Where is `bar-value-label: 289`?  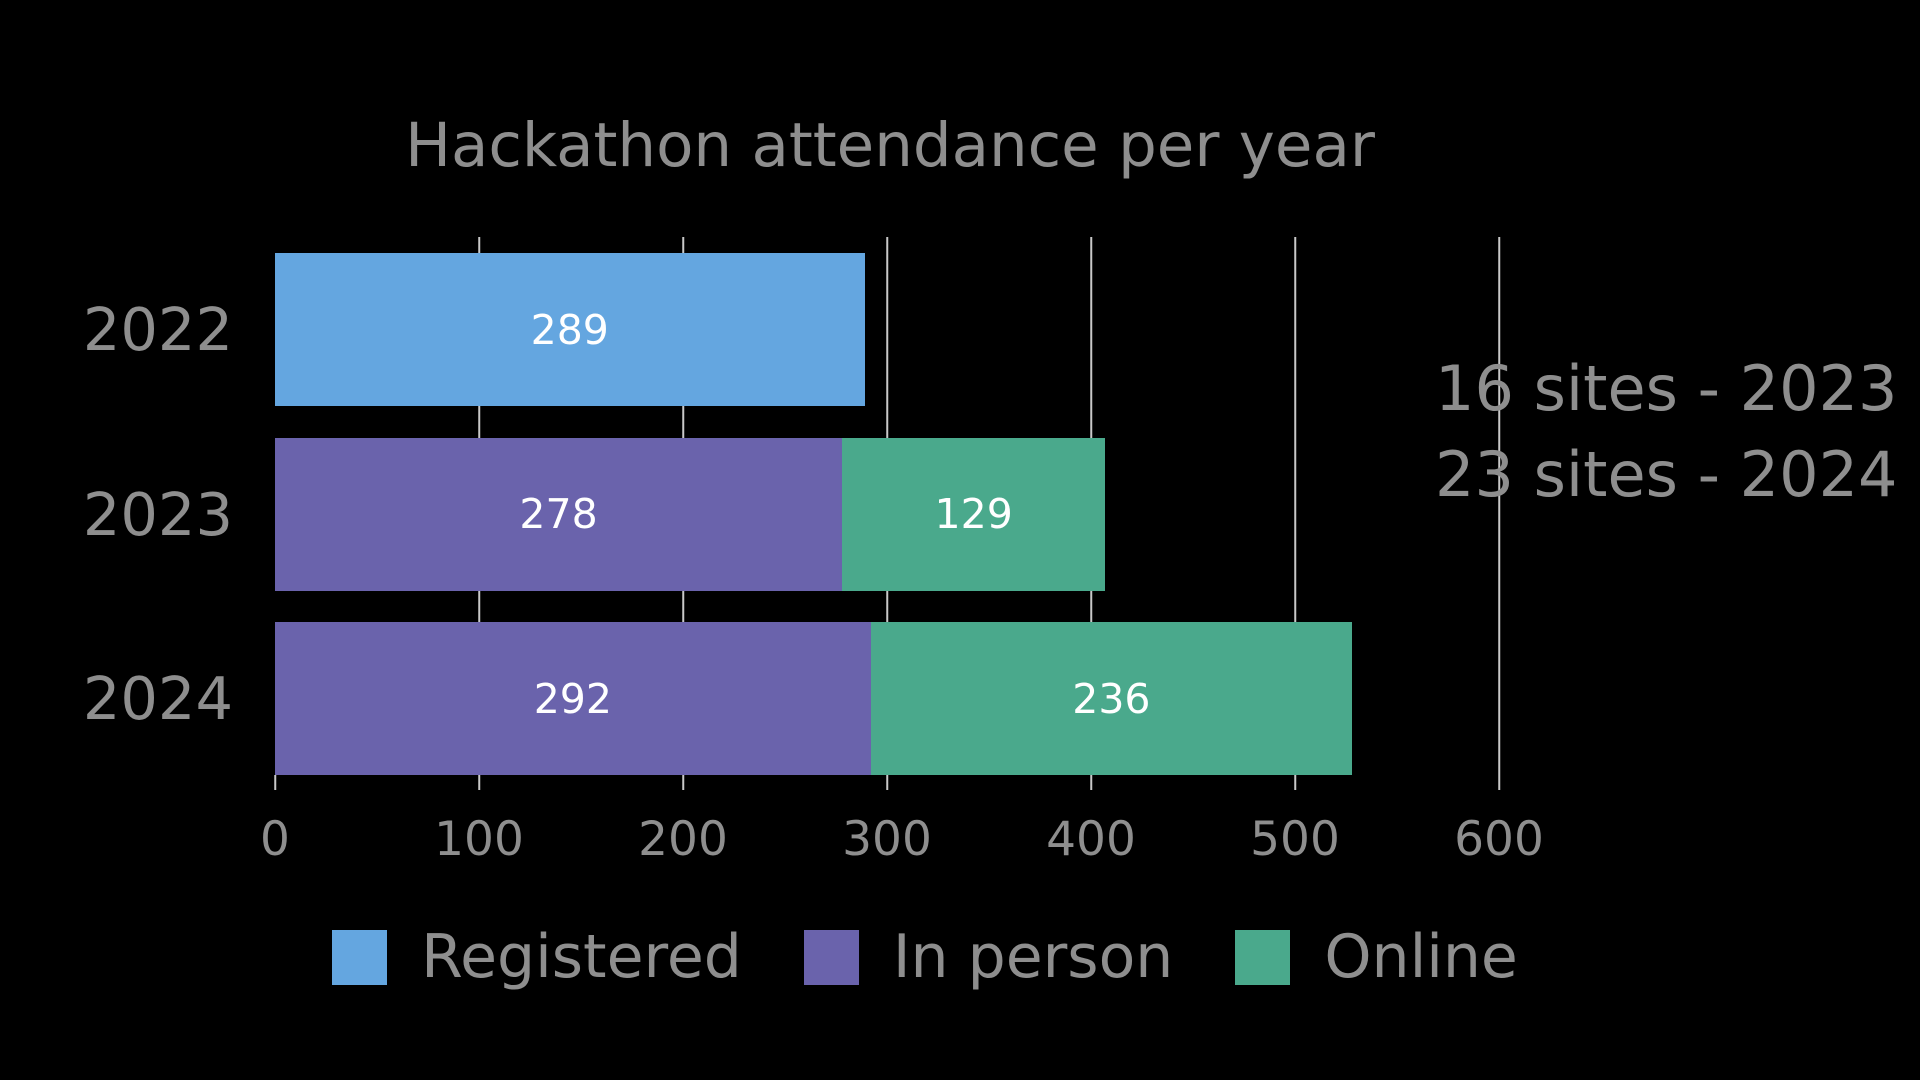
bar-value-label: 289 is located at coordinates (569, 329).